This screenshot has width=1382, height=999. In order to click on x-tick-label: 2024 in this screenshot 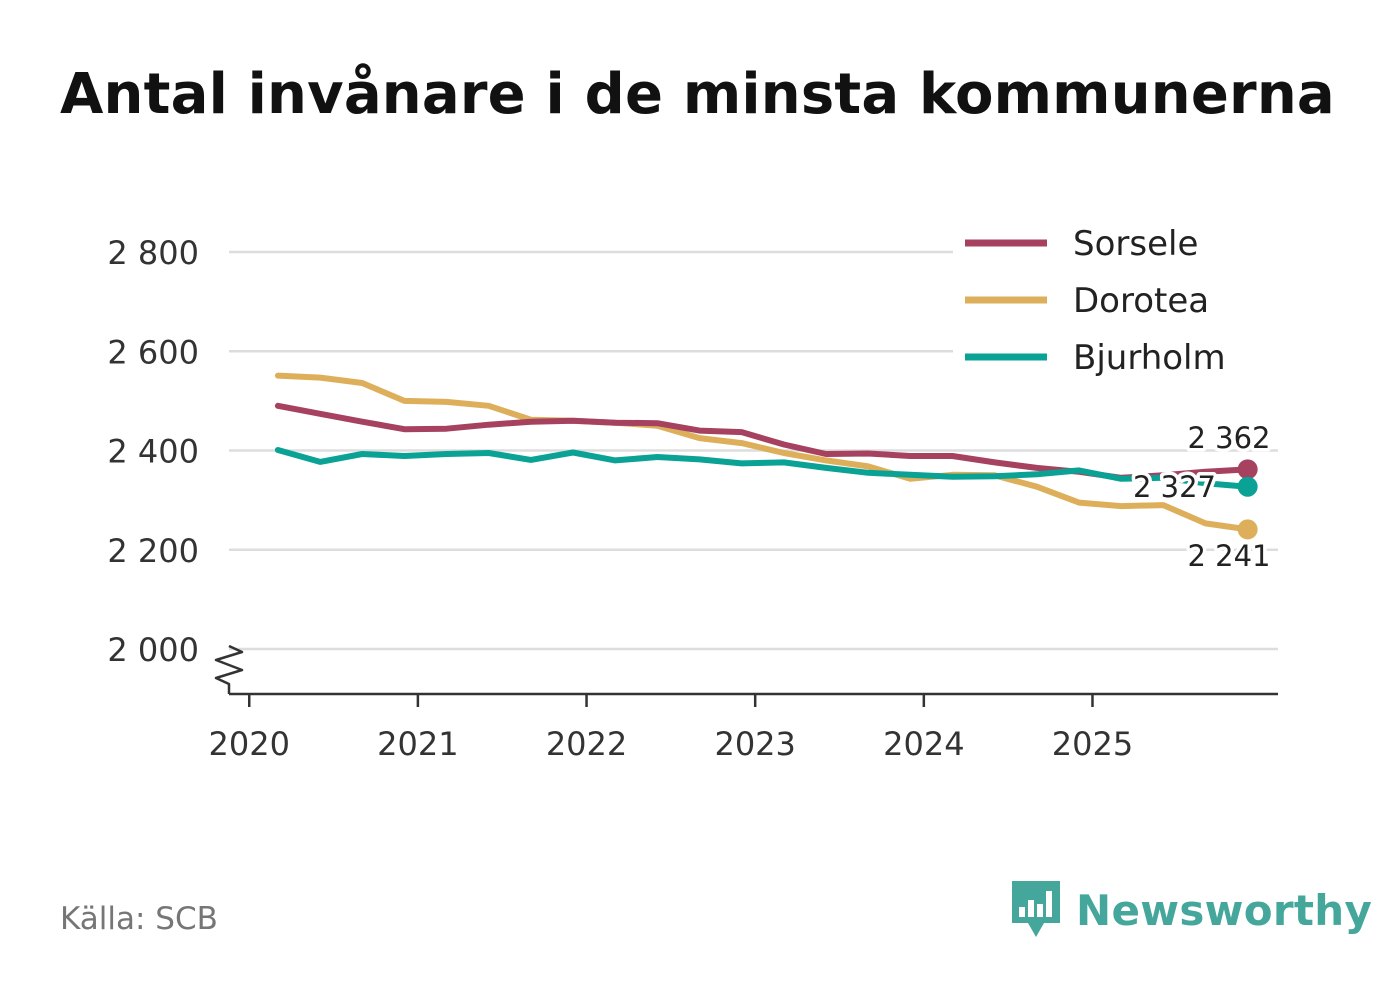, I will do `click(923, 744)`.